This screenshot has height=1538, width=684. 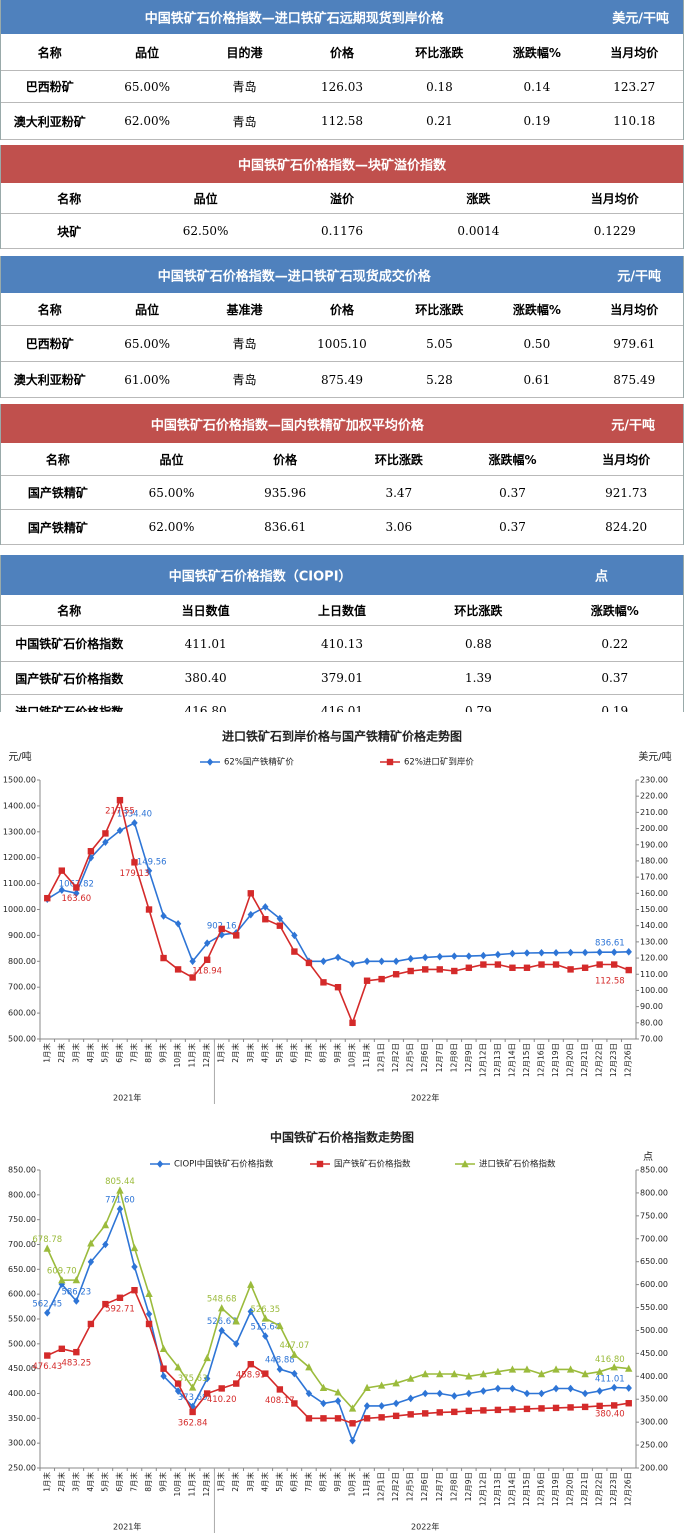 I want to click on table-row: 巴西粉矿 65.00% 青岛 126.03 0.18 0.14 123.27, so click(x=342, y=87).